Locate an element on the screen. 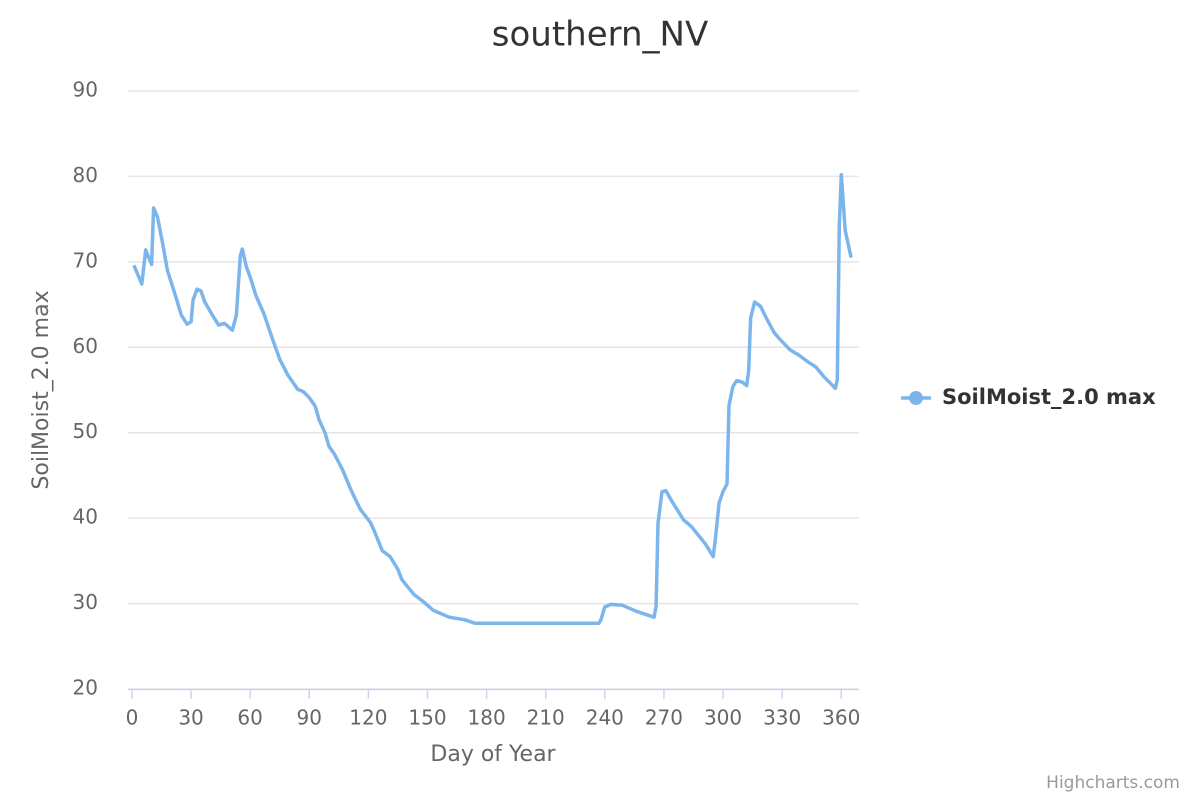 Image resolution: width=1200 pixels, height=800 pixels. x-axis-title: Day of Year is located at coordinates (493, 754).